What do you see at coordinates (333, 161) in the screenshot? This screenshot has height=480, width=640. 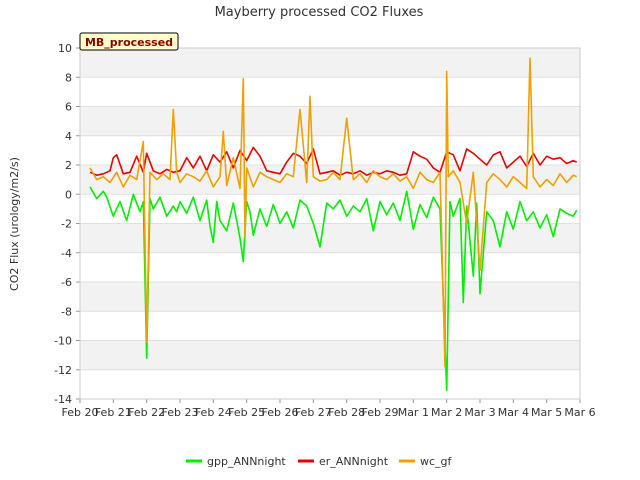 I see `series-line-er-annnight` at bounding box center [333, 161].